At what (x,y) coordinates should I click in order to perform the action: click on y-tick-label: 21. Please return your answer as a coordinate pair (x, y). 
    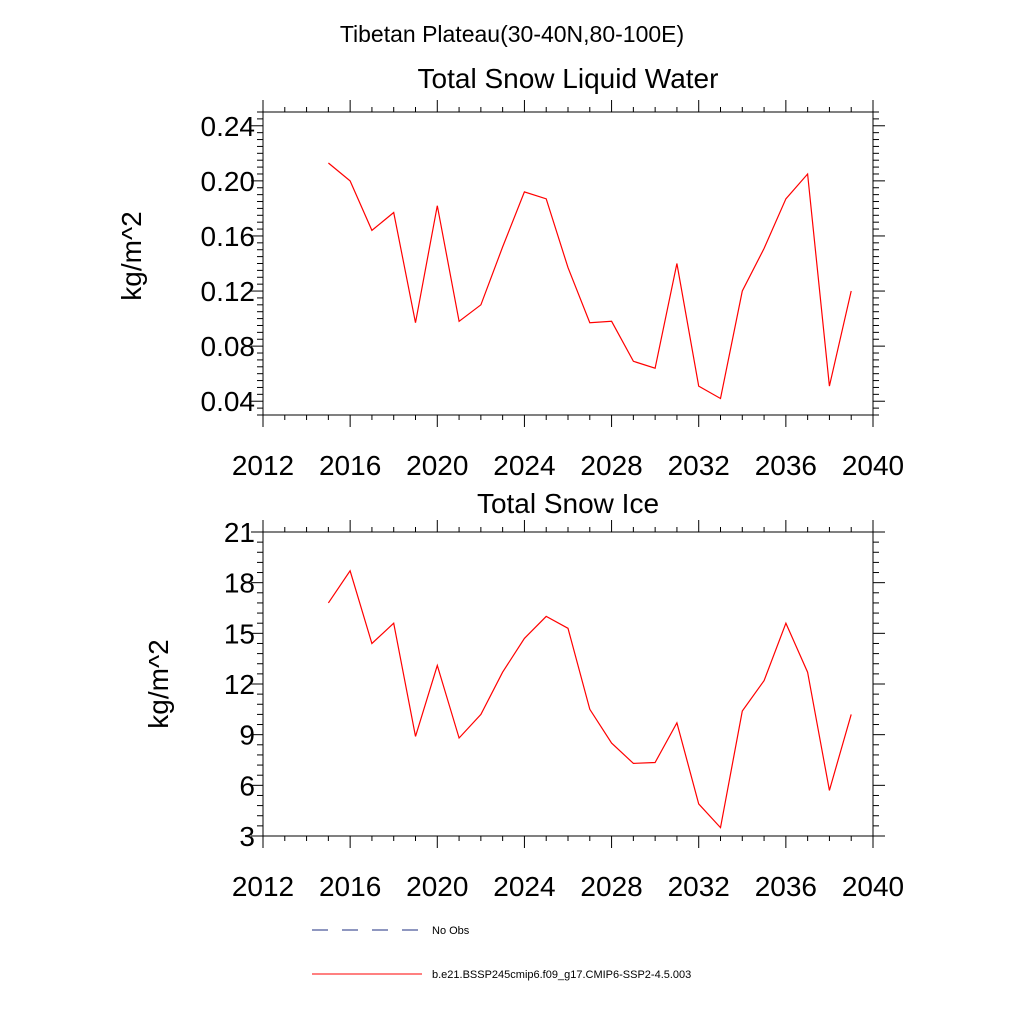
    Looking at the image, I should click on (239, 532).